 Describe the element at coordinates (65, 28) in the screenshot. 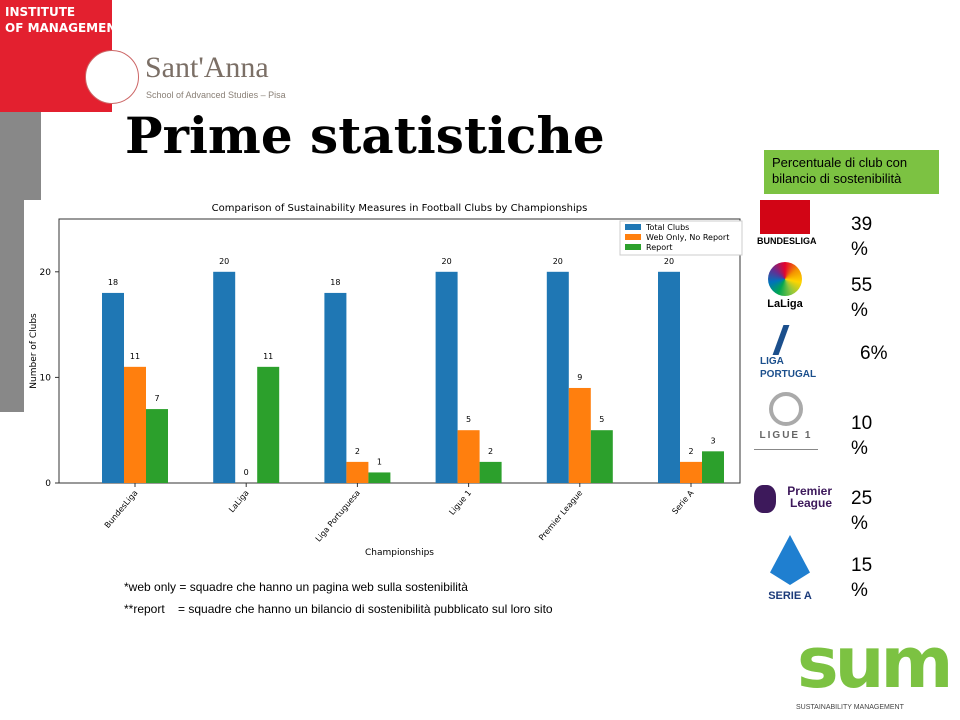

I see `institute-line2: OF MANAGEMENT` at that location.